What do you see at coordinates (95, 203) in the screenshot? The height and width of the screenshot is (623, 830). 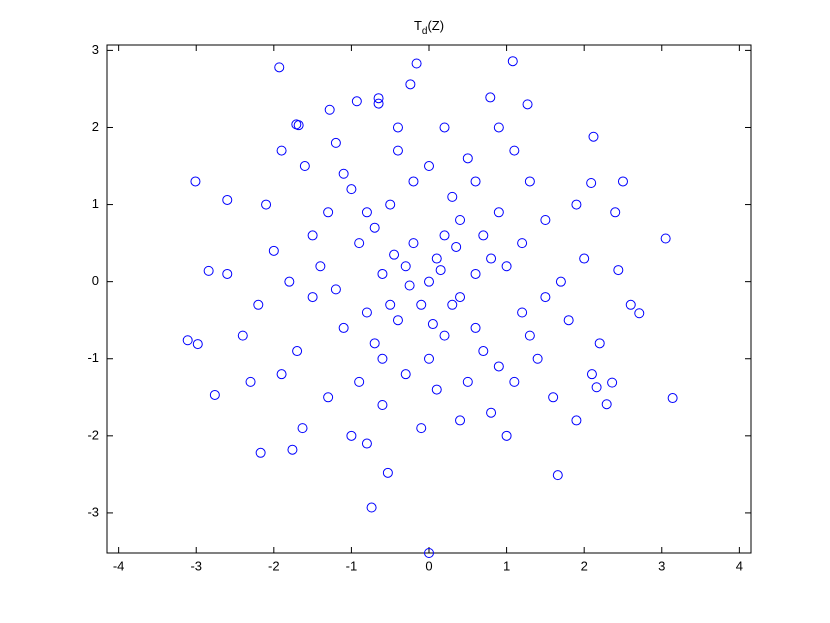 I see `y-tick-label: 1` at bounding box center [95, 203].